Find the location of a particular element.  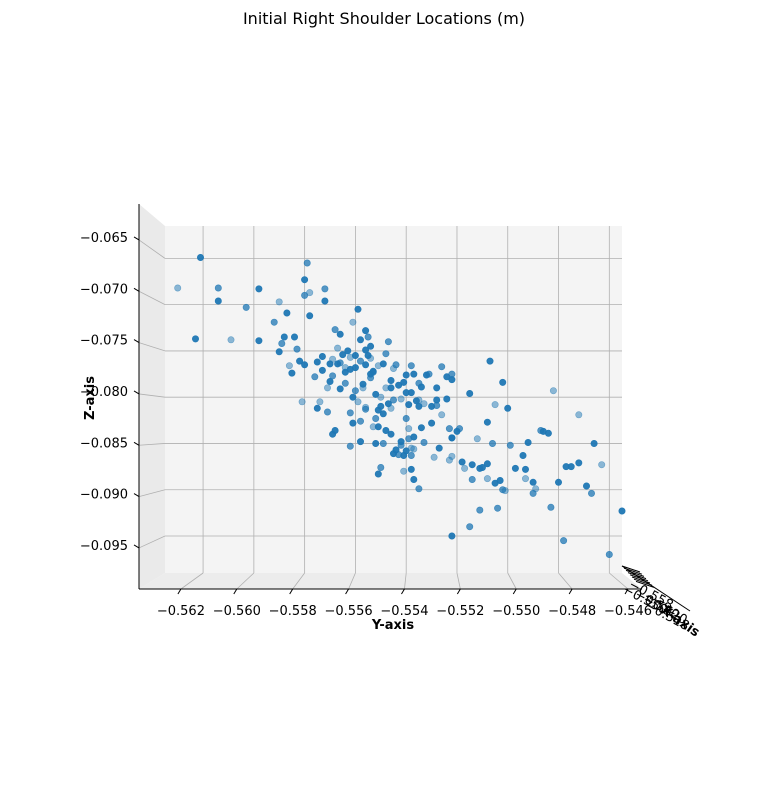

depth-axis-ticks is located at coordinates (638, 576).